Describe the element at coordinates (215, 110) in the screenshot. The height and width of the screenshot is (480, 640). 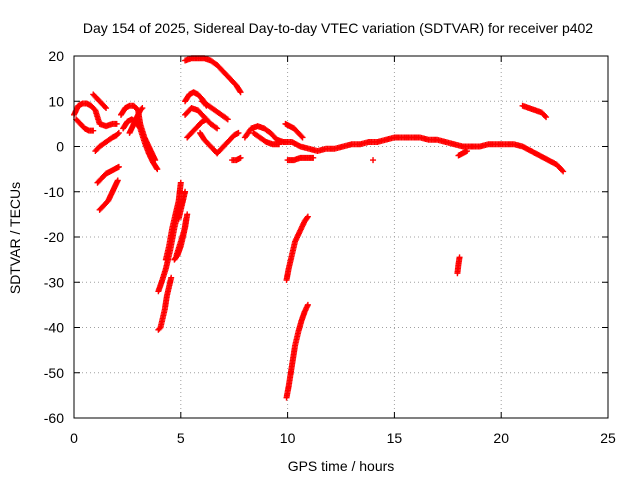
I see `series-arc-t` at that location.